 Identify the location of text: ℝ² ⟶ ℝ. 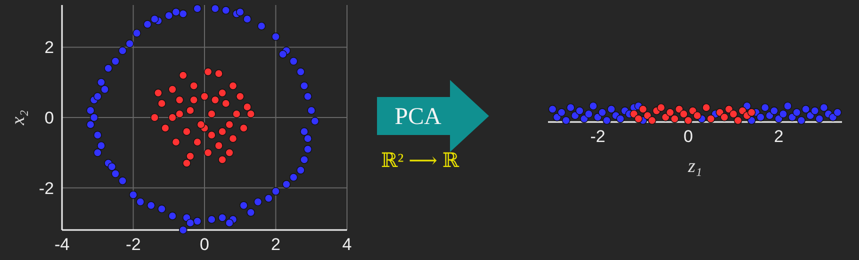
(420, 161).